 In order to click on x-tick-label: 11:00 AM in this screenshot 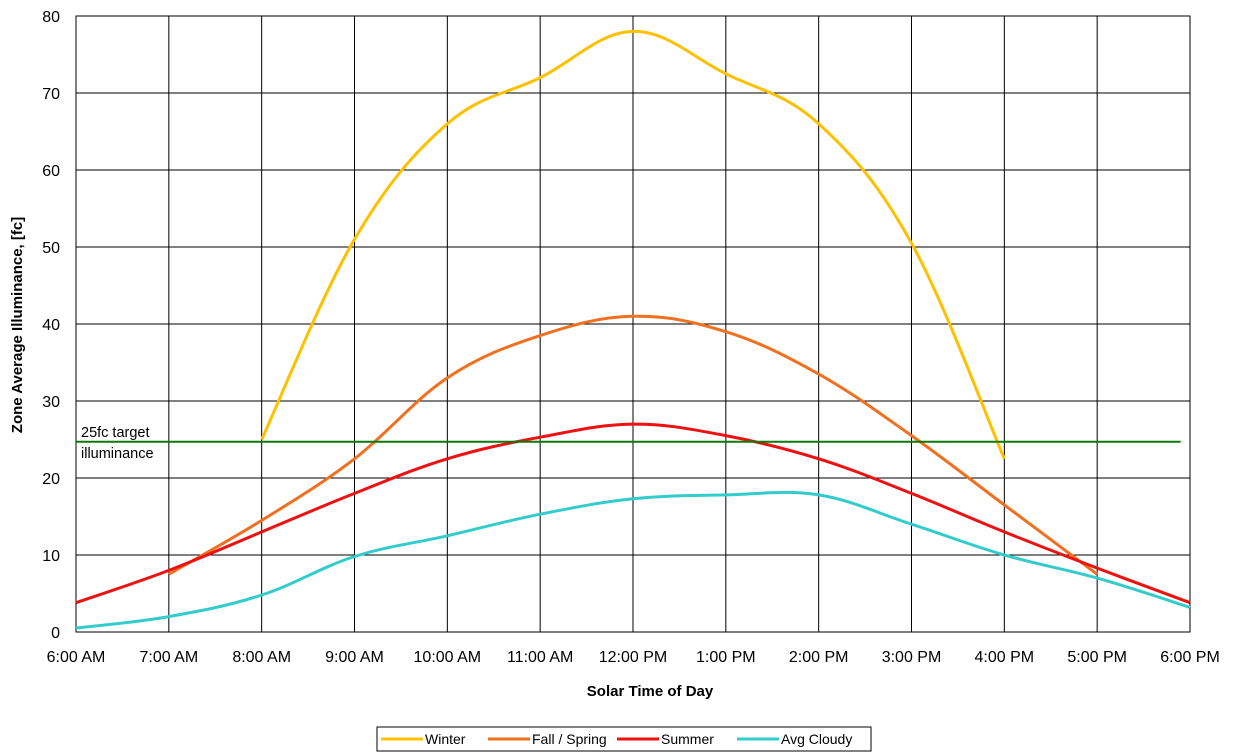, I will do `click(540, 657)`.